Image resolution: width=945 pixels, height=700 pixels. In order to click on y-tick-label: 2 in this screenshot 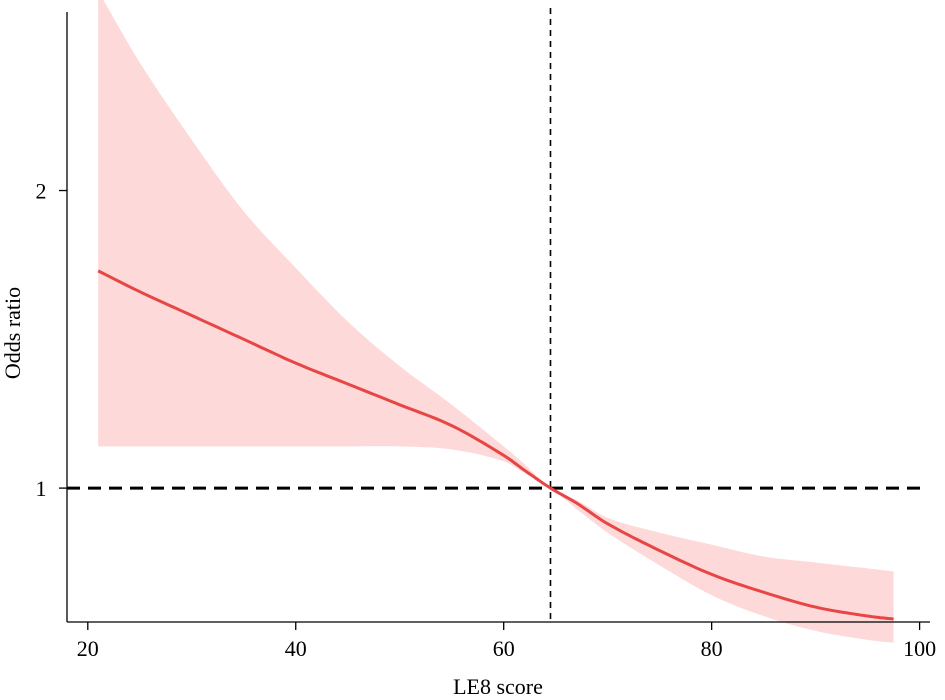, I will do `click(41, 191)`.